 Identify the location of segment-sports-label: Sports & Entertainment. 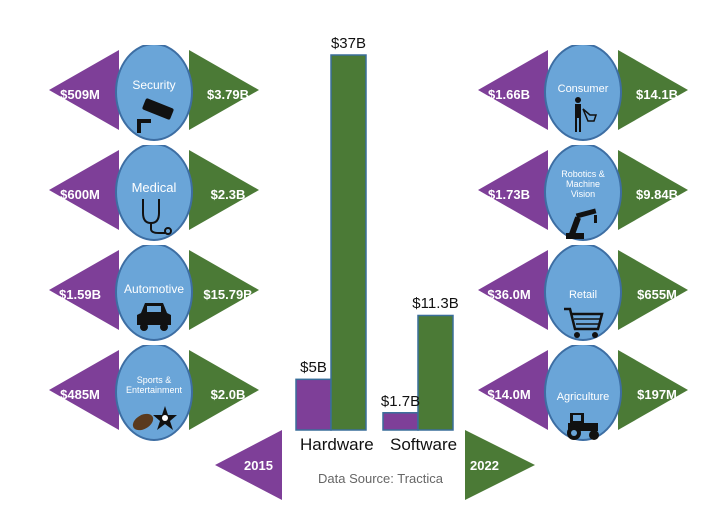
(154, 385).